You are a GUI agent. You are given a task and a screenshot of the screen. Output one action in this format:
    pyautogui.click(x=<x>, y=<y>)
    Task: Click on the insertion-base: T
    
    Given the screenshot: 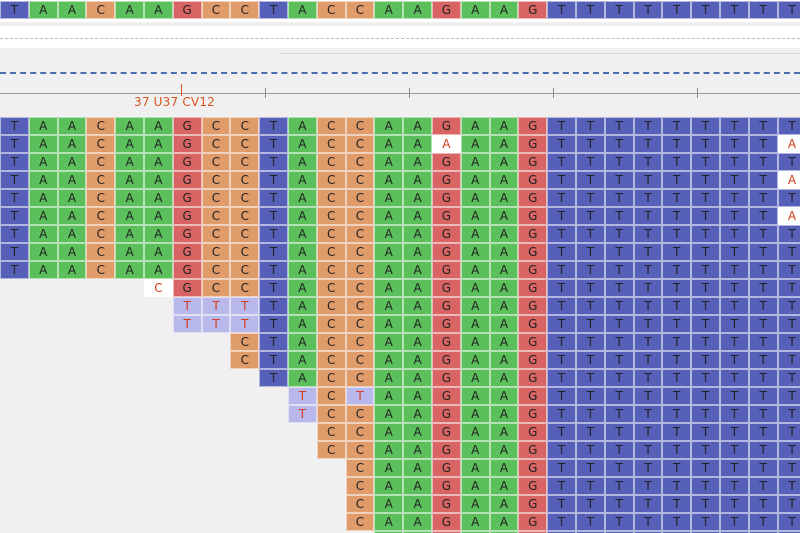 What is the action you would take?
    pyautogui.click(x=360, y=396)
    